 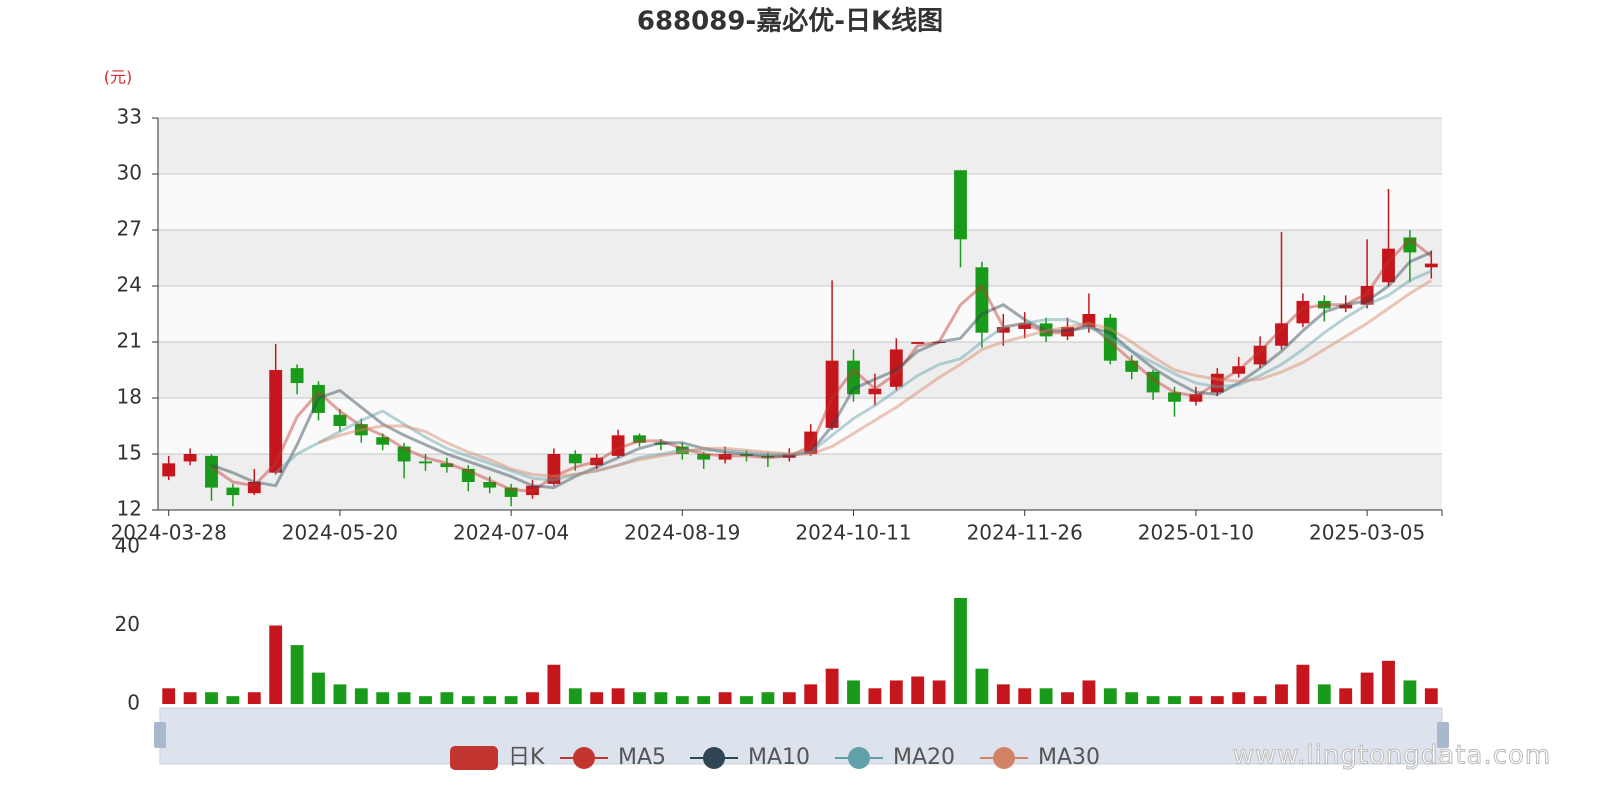 I want to click on x-tick-label: 2024-03-28, so click(x=169, y=533).